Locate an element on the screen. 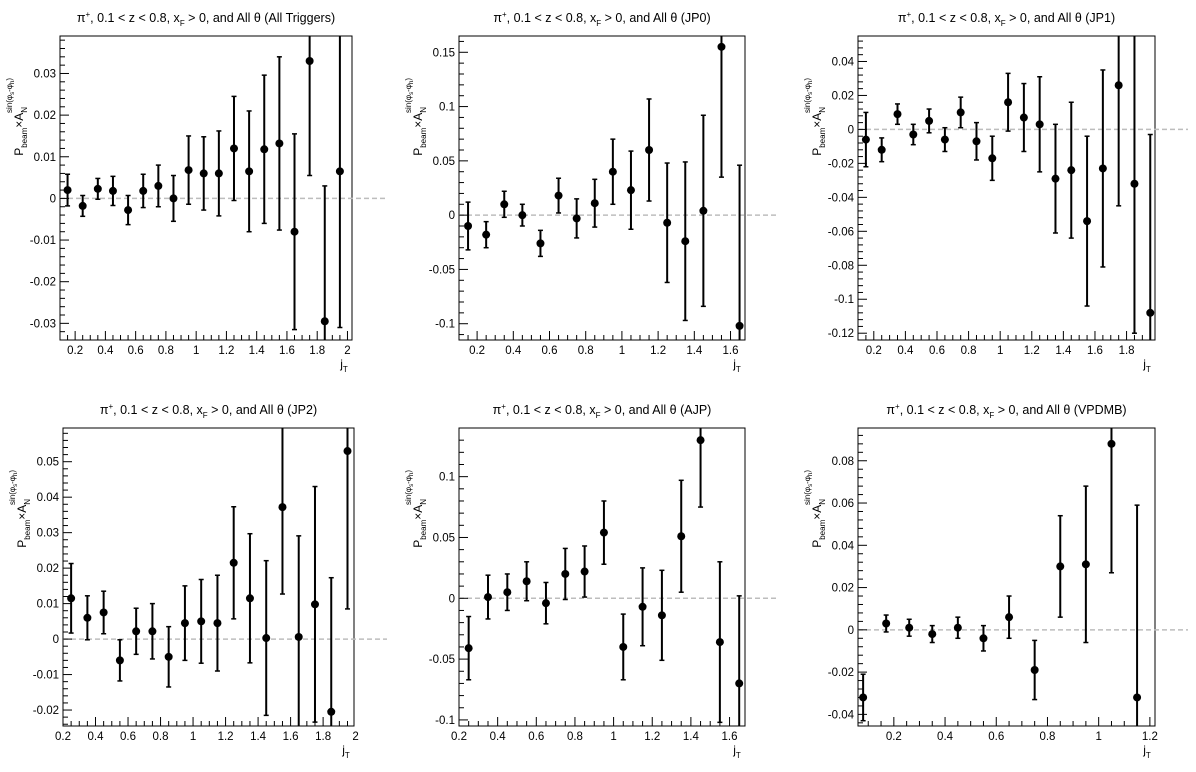 The image size is (1196, 772). x-tick-label: 1.6 is located at coordinates (291, 737).